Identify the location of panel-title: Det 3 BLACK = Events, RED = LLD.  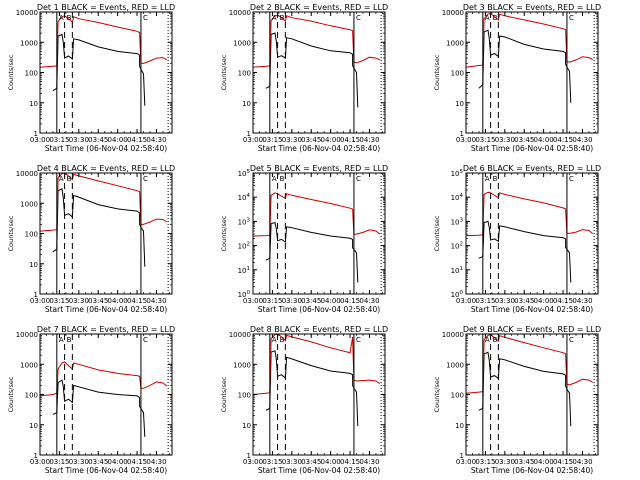
(532, 7).